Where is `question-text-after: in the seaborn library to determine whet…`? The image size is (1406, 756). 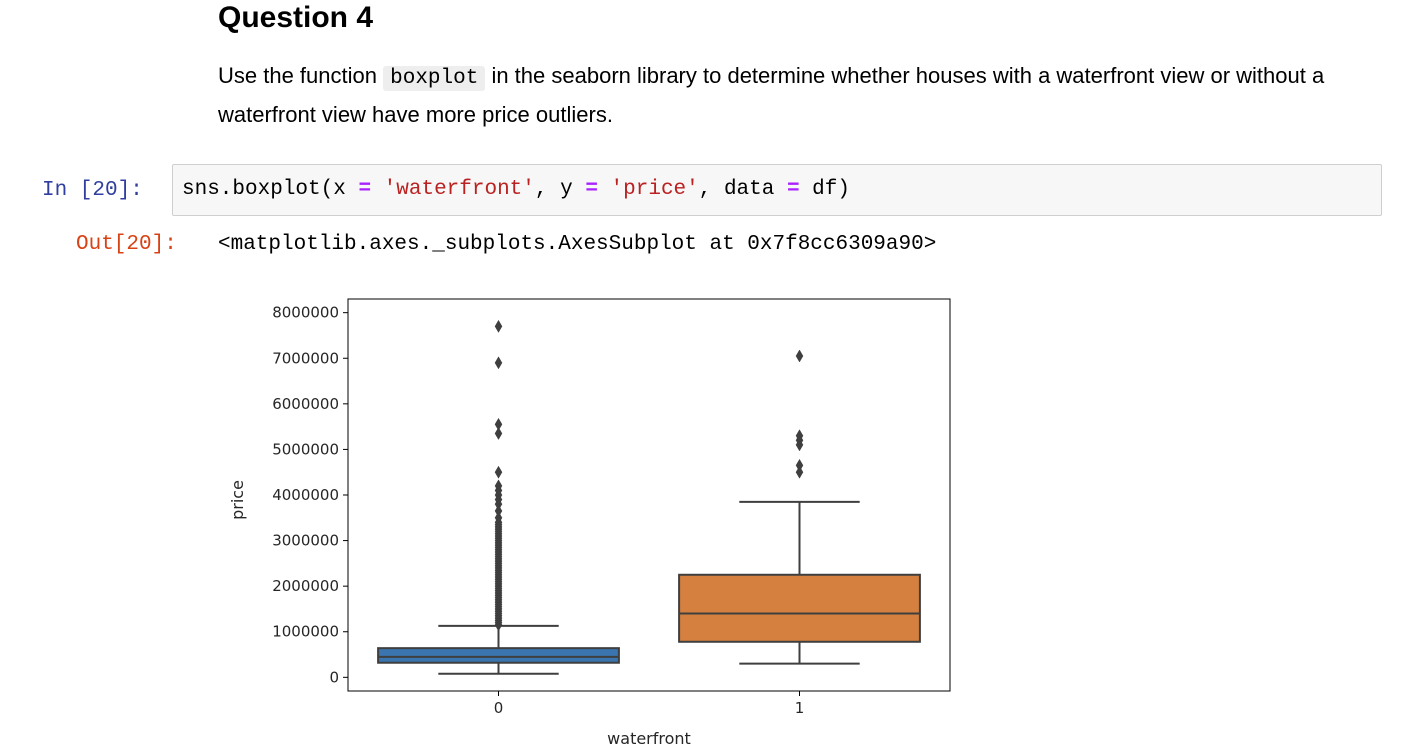
question-text-after: in the seaborn library to determine whet… is located at coordinates (771, 95).